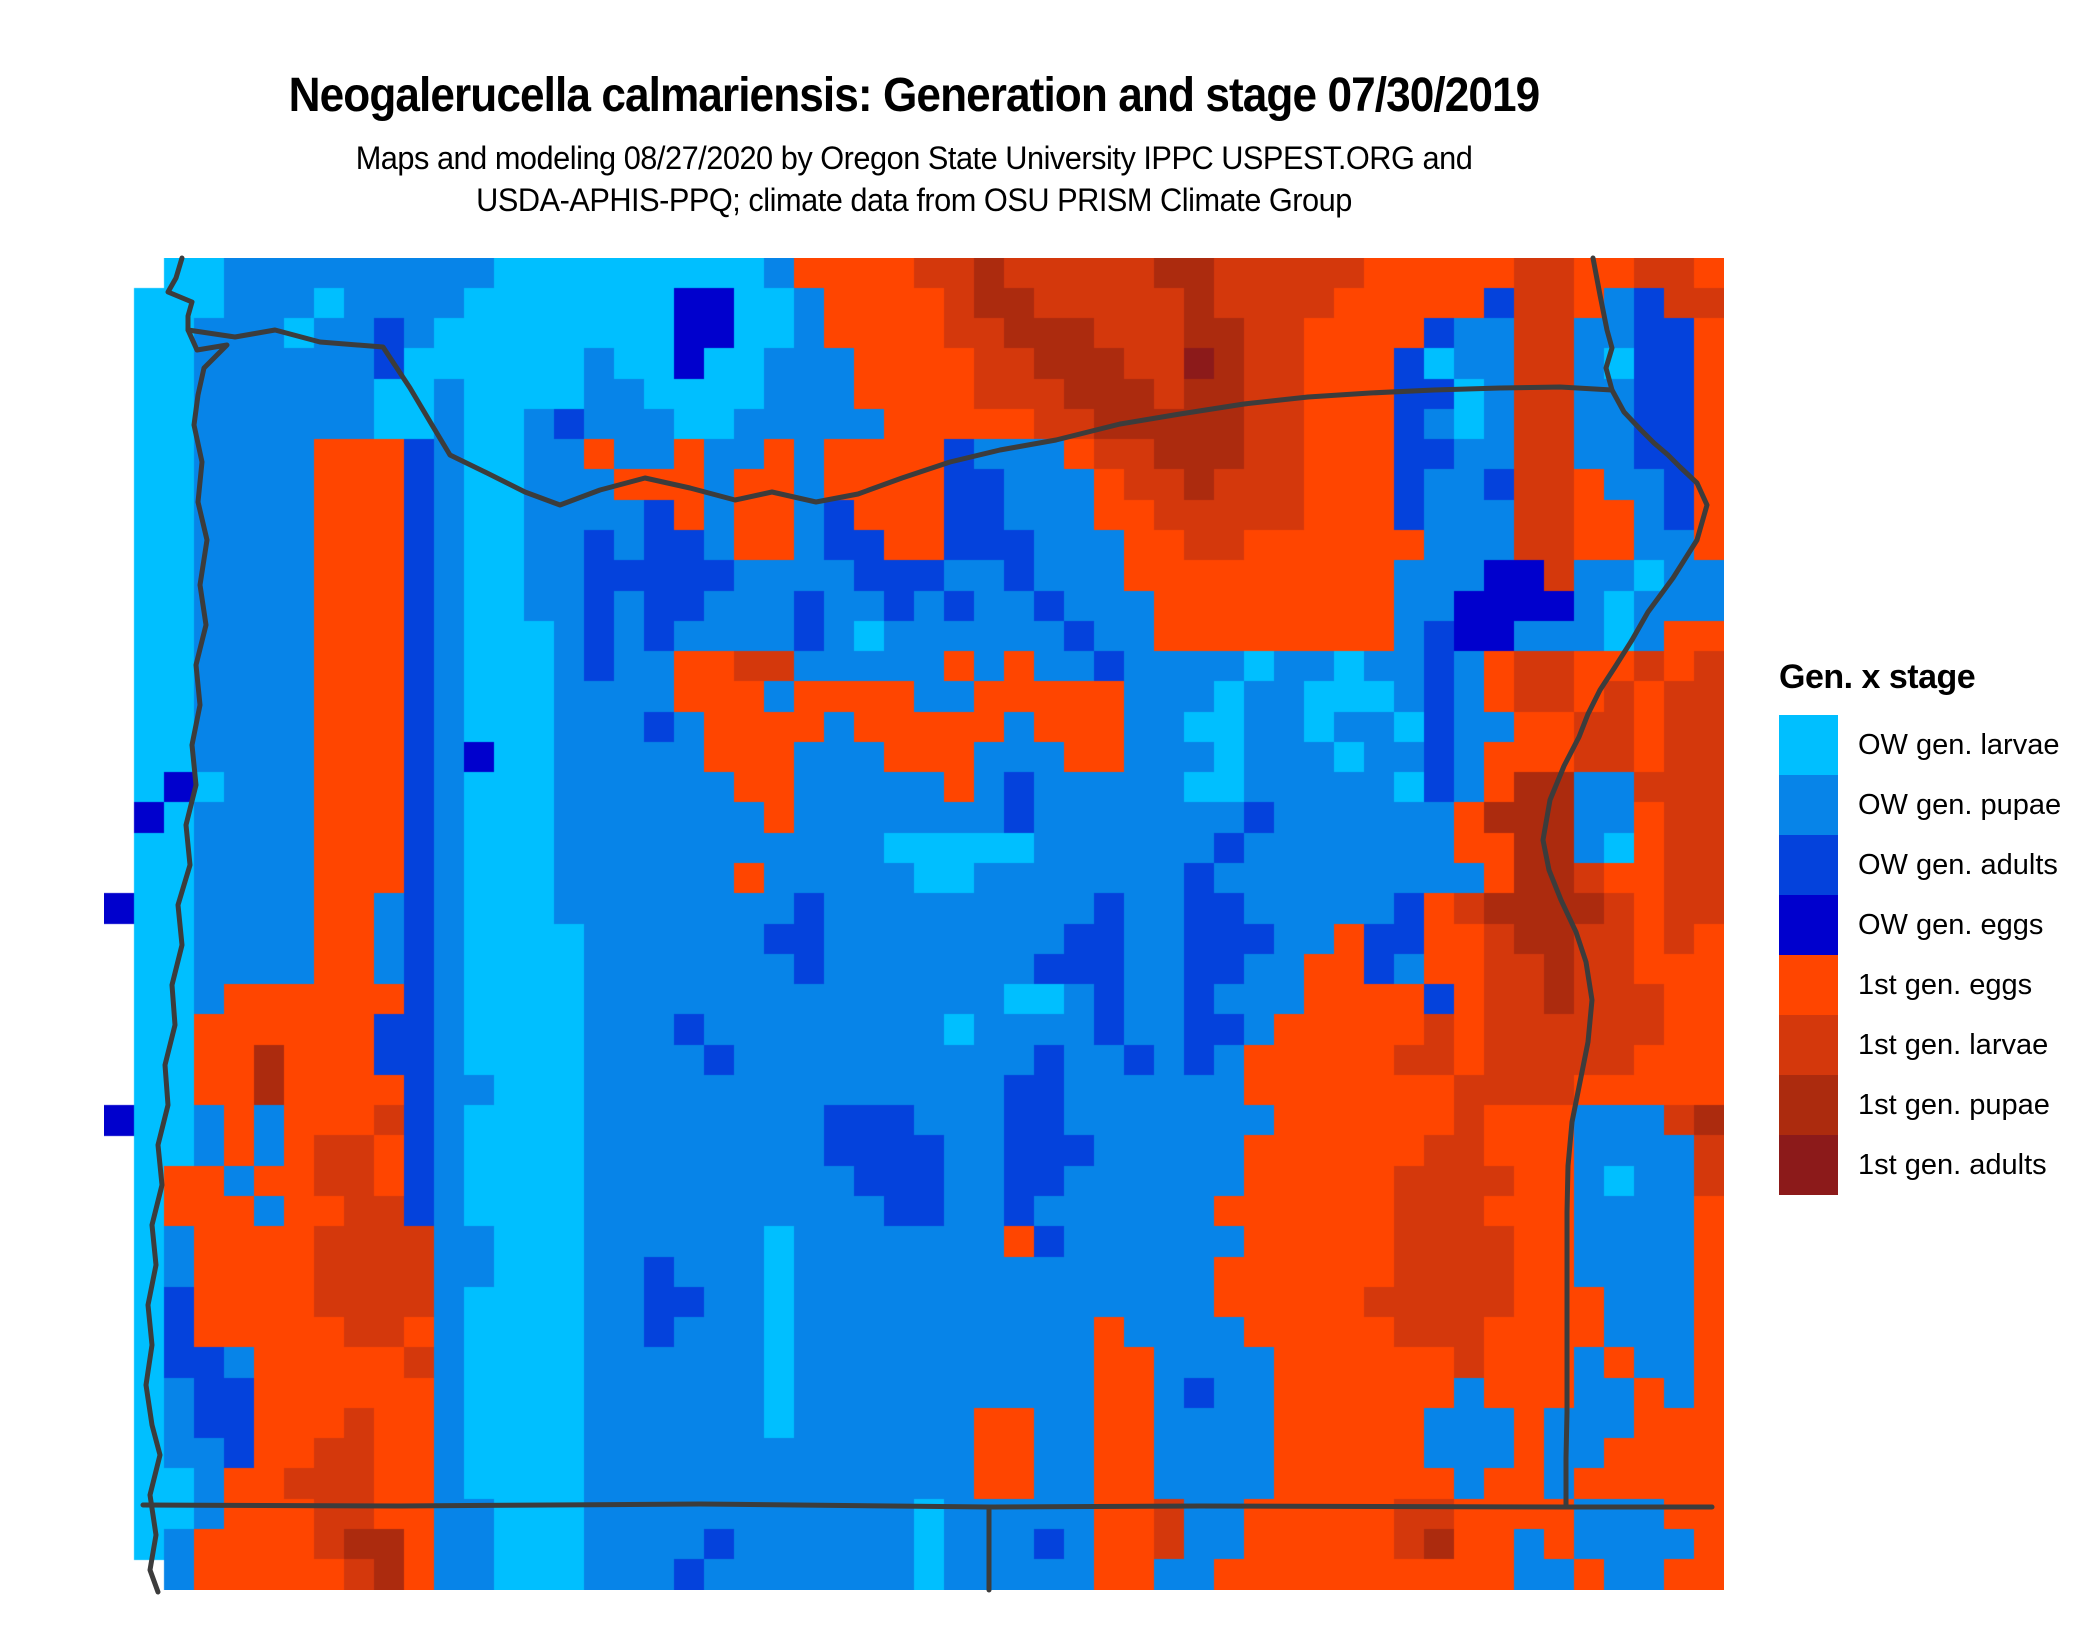  I want to click on legend-item: OW gen. larvae, so click(1920, 745).